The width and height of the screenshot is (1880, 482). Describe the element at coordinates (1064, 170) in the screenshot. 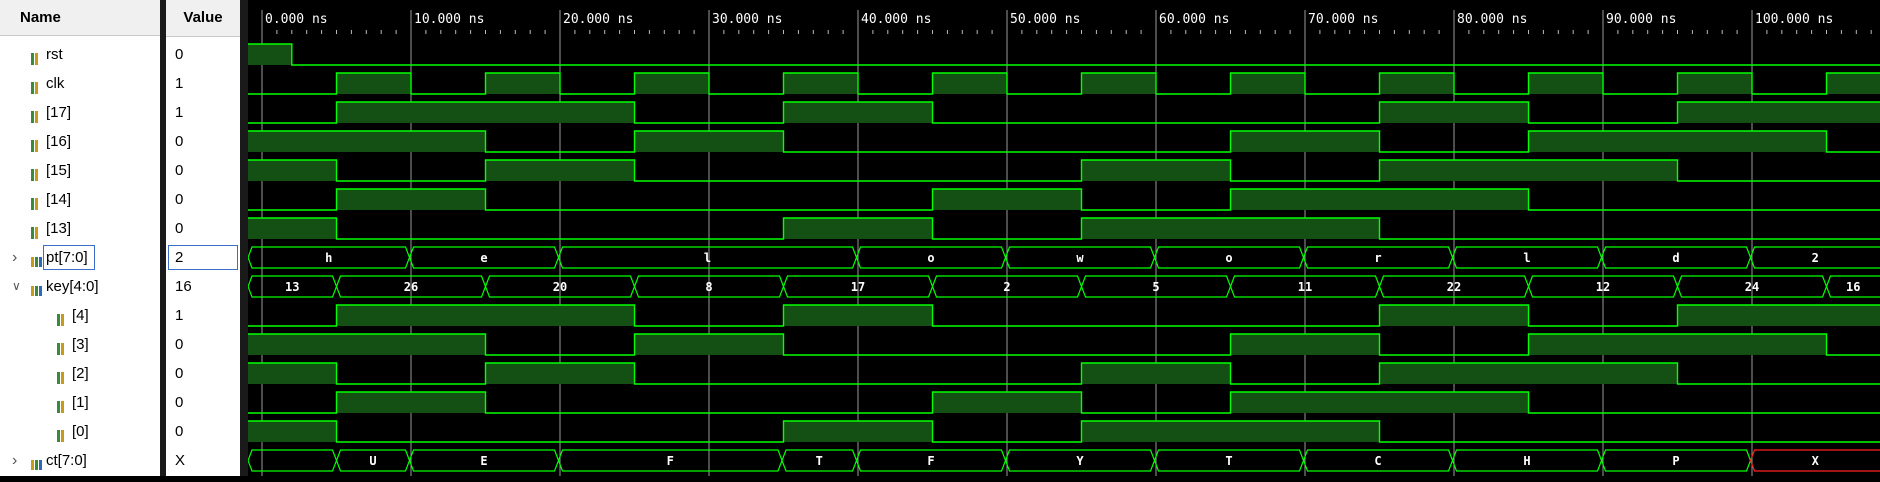

I see `waveform-pt15` at that location.